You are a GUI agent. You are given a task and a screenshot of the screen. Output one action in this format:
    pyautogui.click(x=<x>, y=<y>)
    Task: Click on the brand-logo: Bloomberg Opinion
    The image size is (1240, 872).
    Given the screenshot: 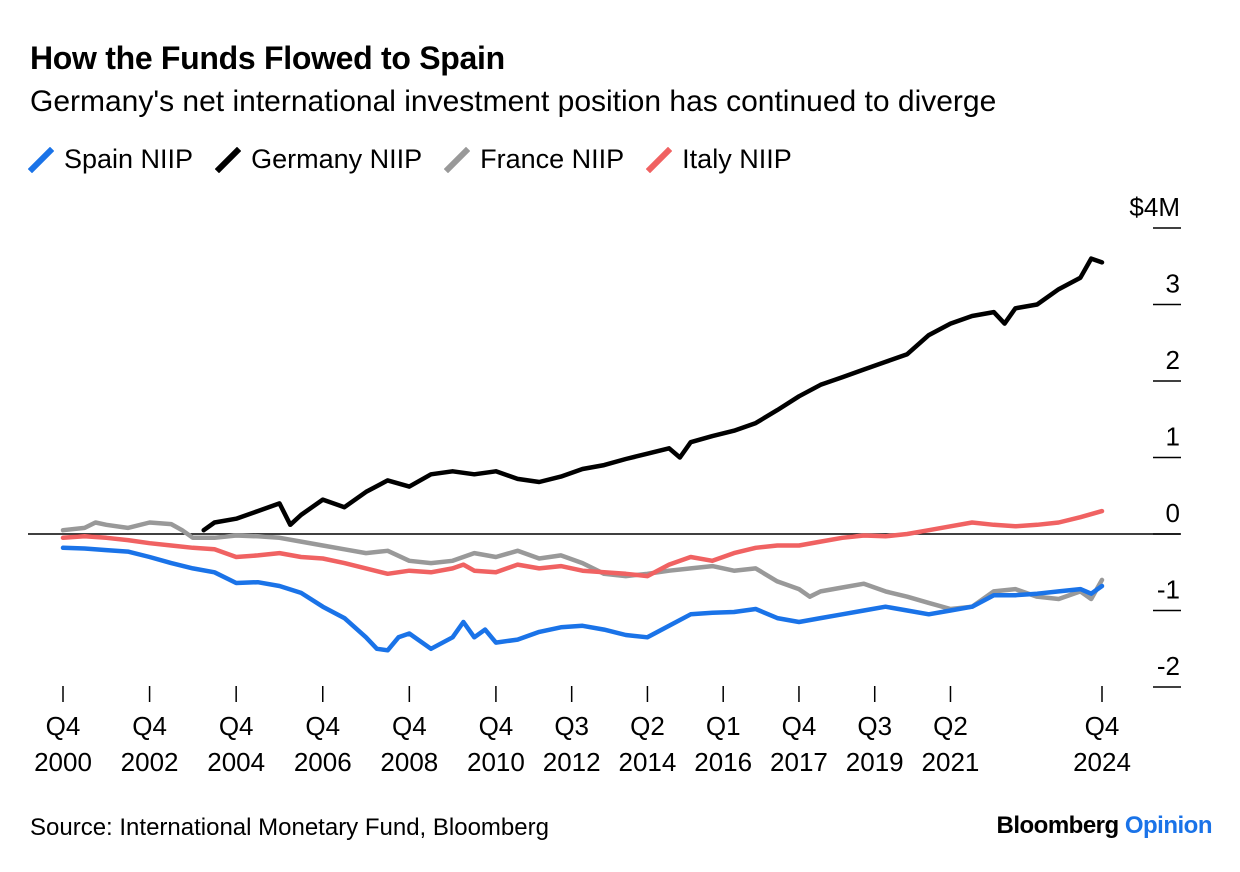 What is the action you would take?
    pyautogui.click(x=1105, y=826)
    